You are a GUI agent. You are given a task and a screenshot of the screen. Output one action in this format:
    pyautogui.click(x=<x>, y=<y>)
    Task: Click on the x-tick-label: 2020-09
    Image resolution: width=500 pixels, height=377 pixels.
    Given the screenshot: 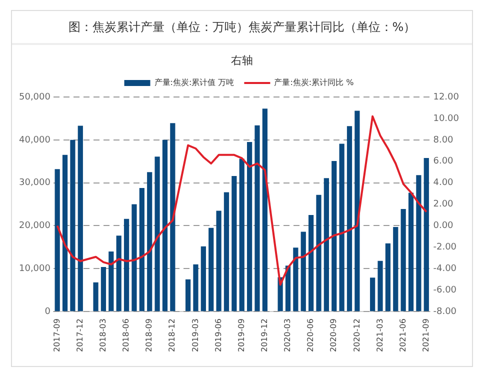 What is the action you would take?
    pyautogui.click(x=333, y=335)
    